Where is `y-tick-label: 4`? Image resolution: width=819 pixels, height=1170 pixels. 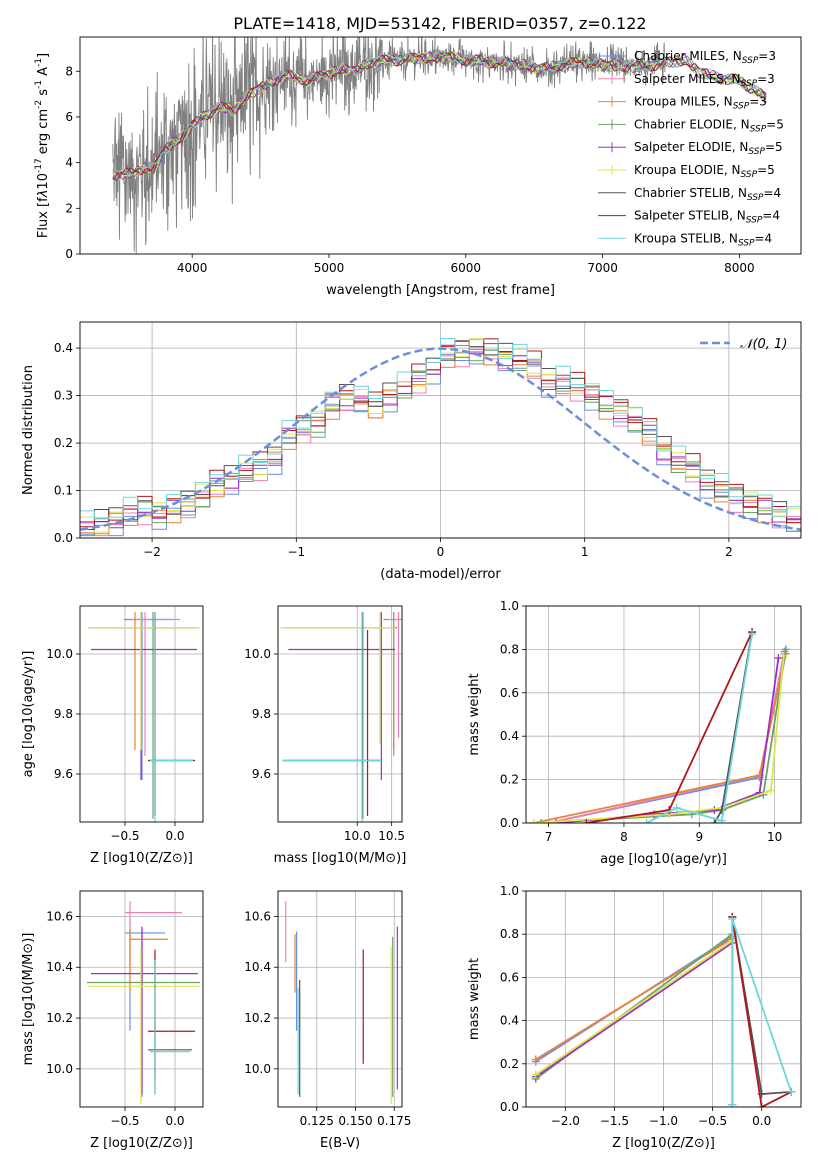 y-tick-label: 4 is located at coordinates (69, 163).